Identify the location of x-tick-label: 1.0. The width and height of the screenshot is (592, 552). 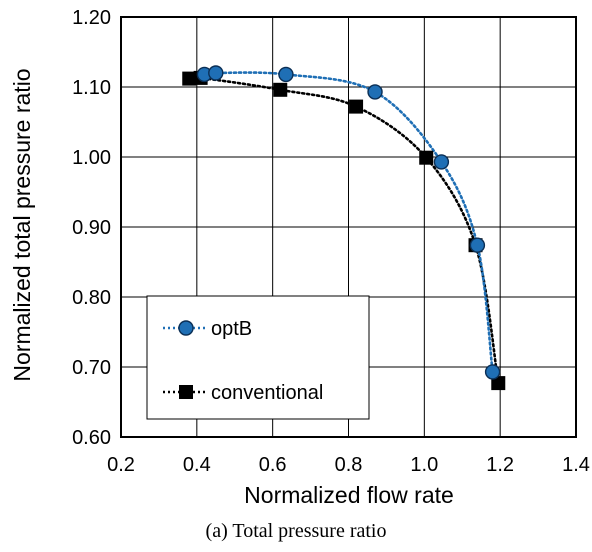
(424, 465).